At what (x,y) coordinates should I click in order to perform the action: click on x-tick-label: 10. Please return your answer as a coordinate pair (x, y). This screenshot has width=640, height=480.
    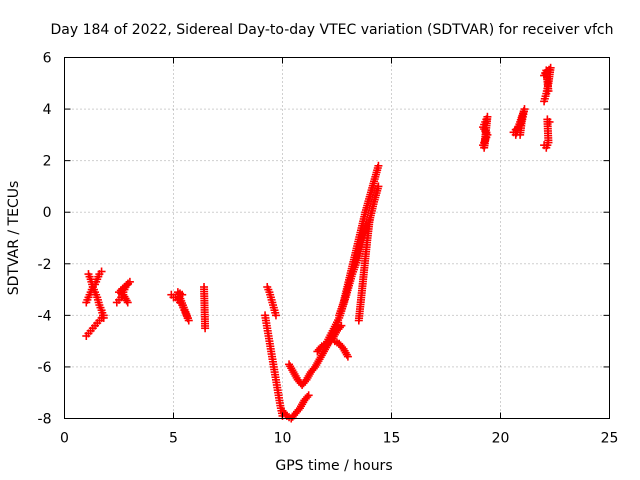
    Looking at the image, I should click on (283, 439).